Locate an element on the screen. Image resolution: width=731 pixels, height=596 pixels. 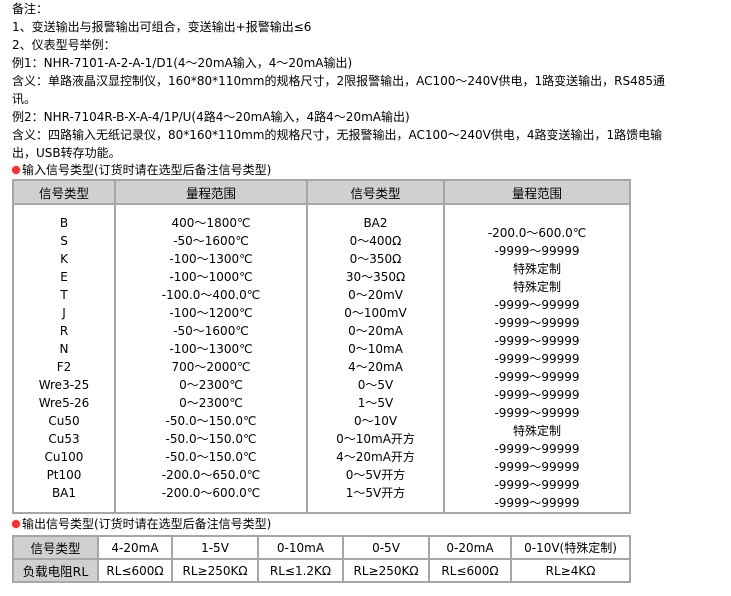
note-line: 1、变送输出与报警输出可组合，变送输出+报警输出≤6 is located at coordinates (162, 27).